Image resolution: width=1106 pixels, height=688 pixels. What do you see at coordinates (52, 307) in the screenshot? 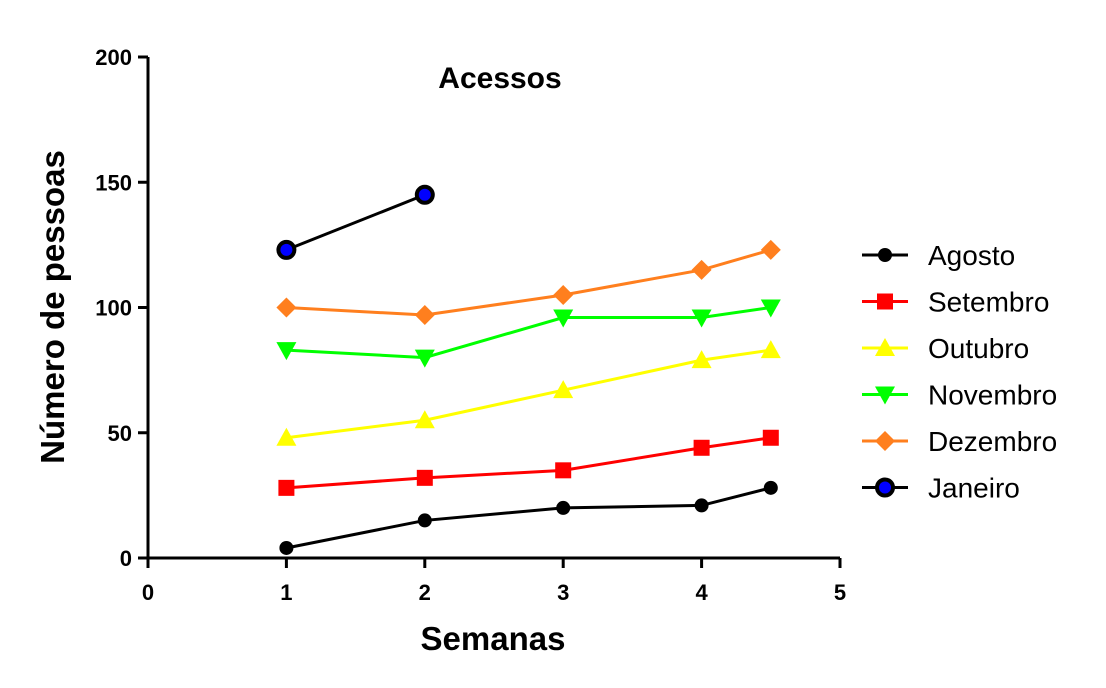
I see `y-axis-title: Número de pessoas` at bounding box center [52, 307].